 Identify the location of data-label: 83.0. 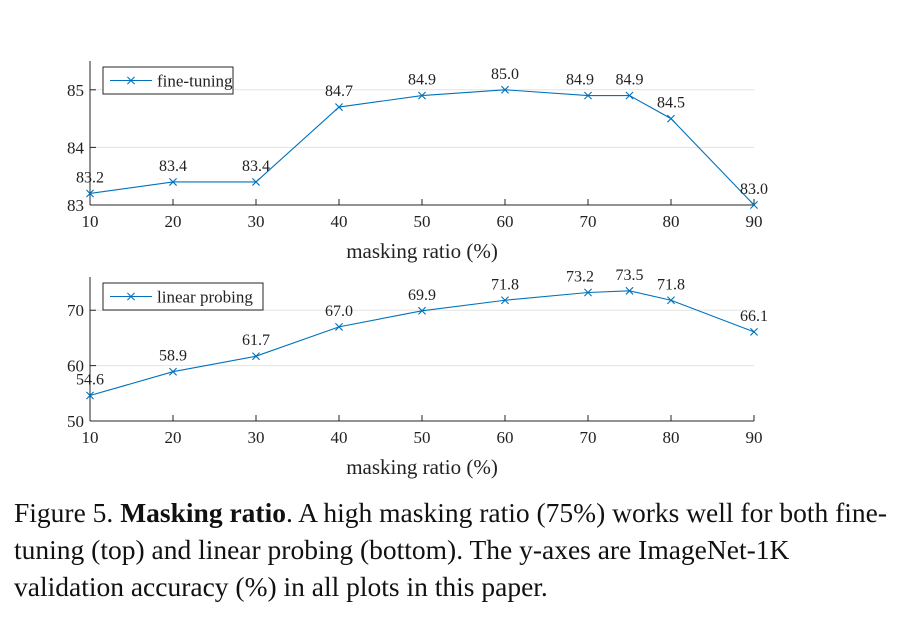
(754, 189).